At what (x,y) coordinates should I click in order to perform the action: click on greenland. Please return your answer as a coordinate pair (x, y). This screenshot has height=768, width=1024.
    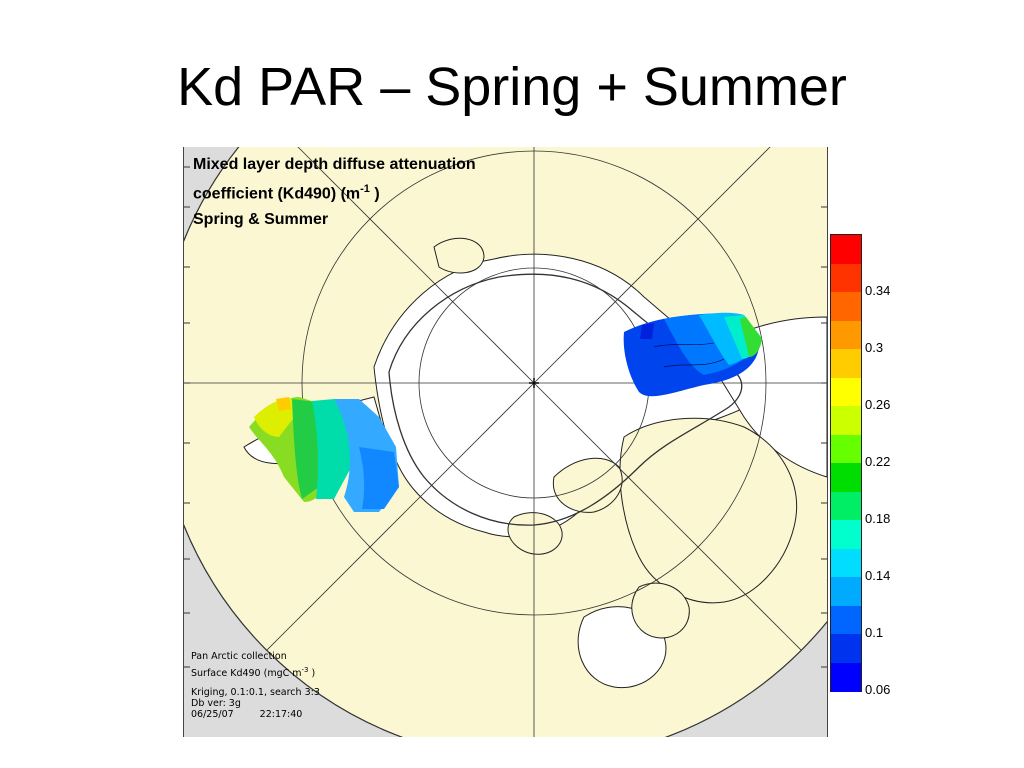
    Looking at the image, I should click on (708, 510).